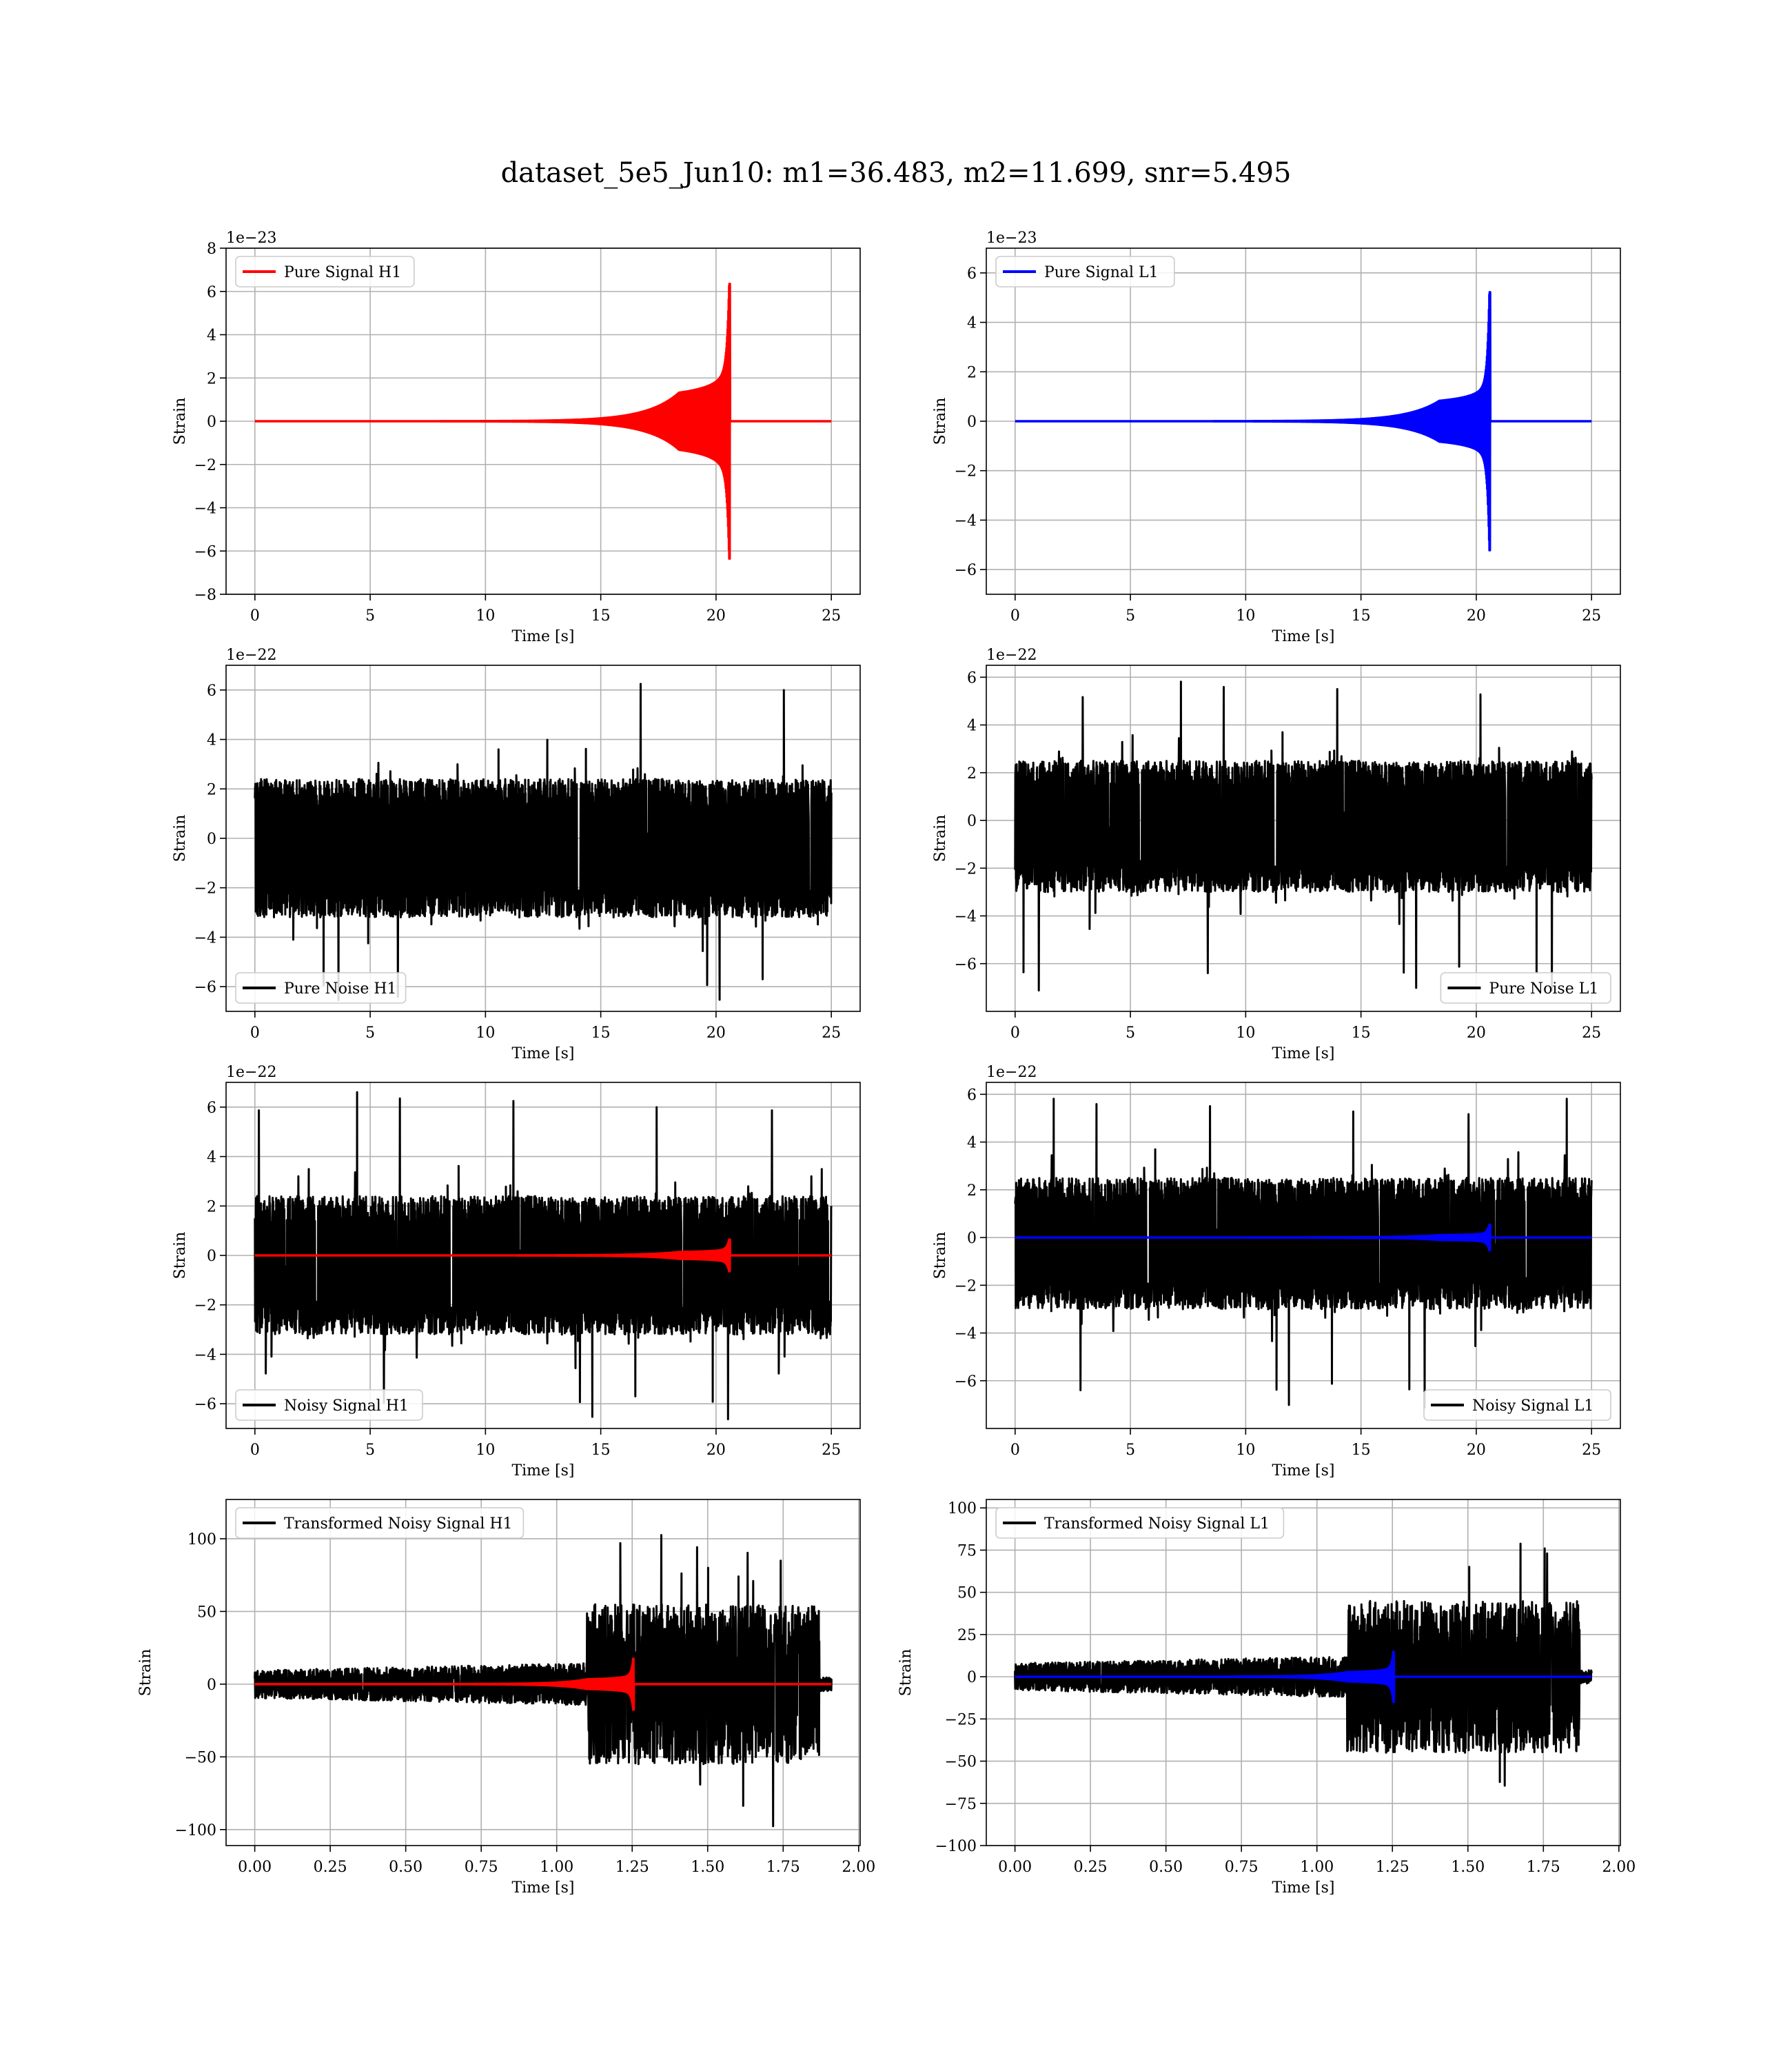 The height and width of the screenshot is (2071, 1792). What do you see at coordinates (1525, 988) in the screenshot?
I see `legend: Pure Noise L1` at bounding box center [1525, 988].